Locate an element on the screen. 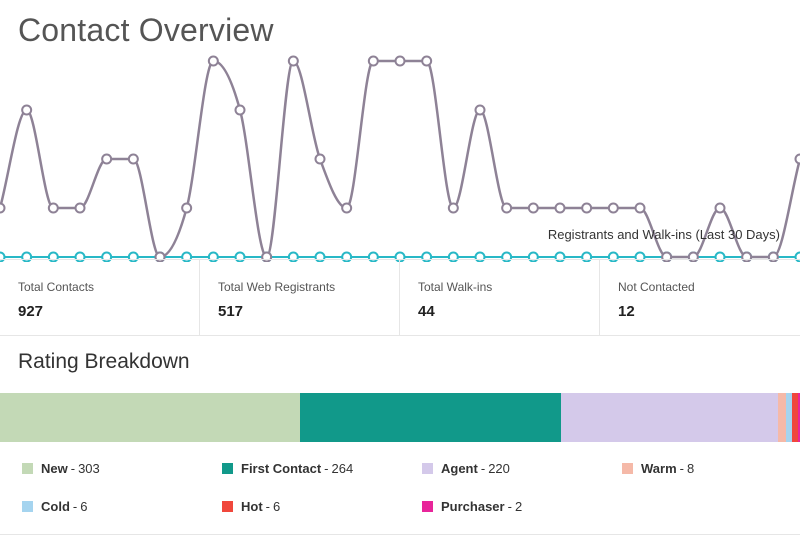  stat-label: Total Walk-ins is located at coordinates (455, 287).